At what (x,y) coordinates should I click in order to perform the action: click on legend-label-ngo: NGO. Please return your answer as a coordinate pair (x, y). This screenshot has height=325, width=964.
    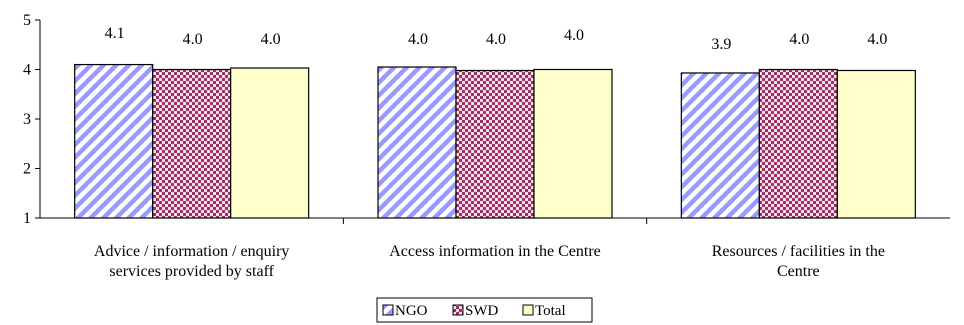
    Looking at the image, I should click on (411, 311).